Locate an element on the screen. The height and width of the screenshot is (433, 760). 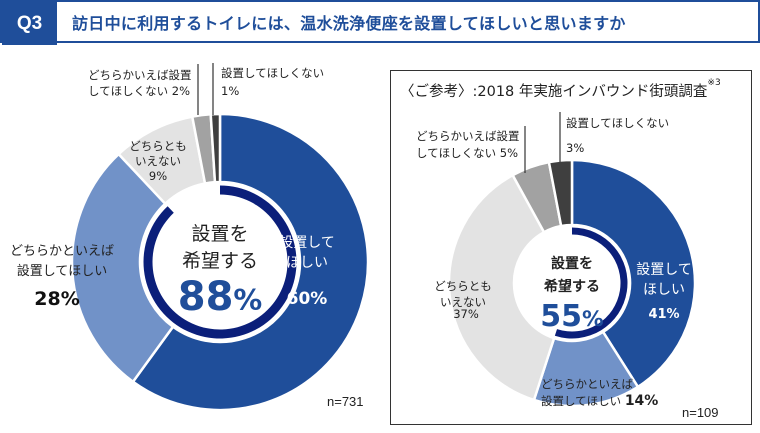
label-neutral-main-line: いえない is located at coordinates (158, 161).